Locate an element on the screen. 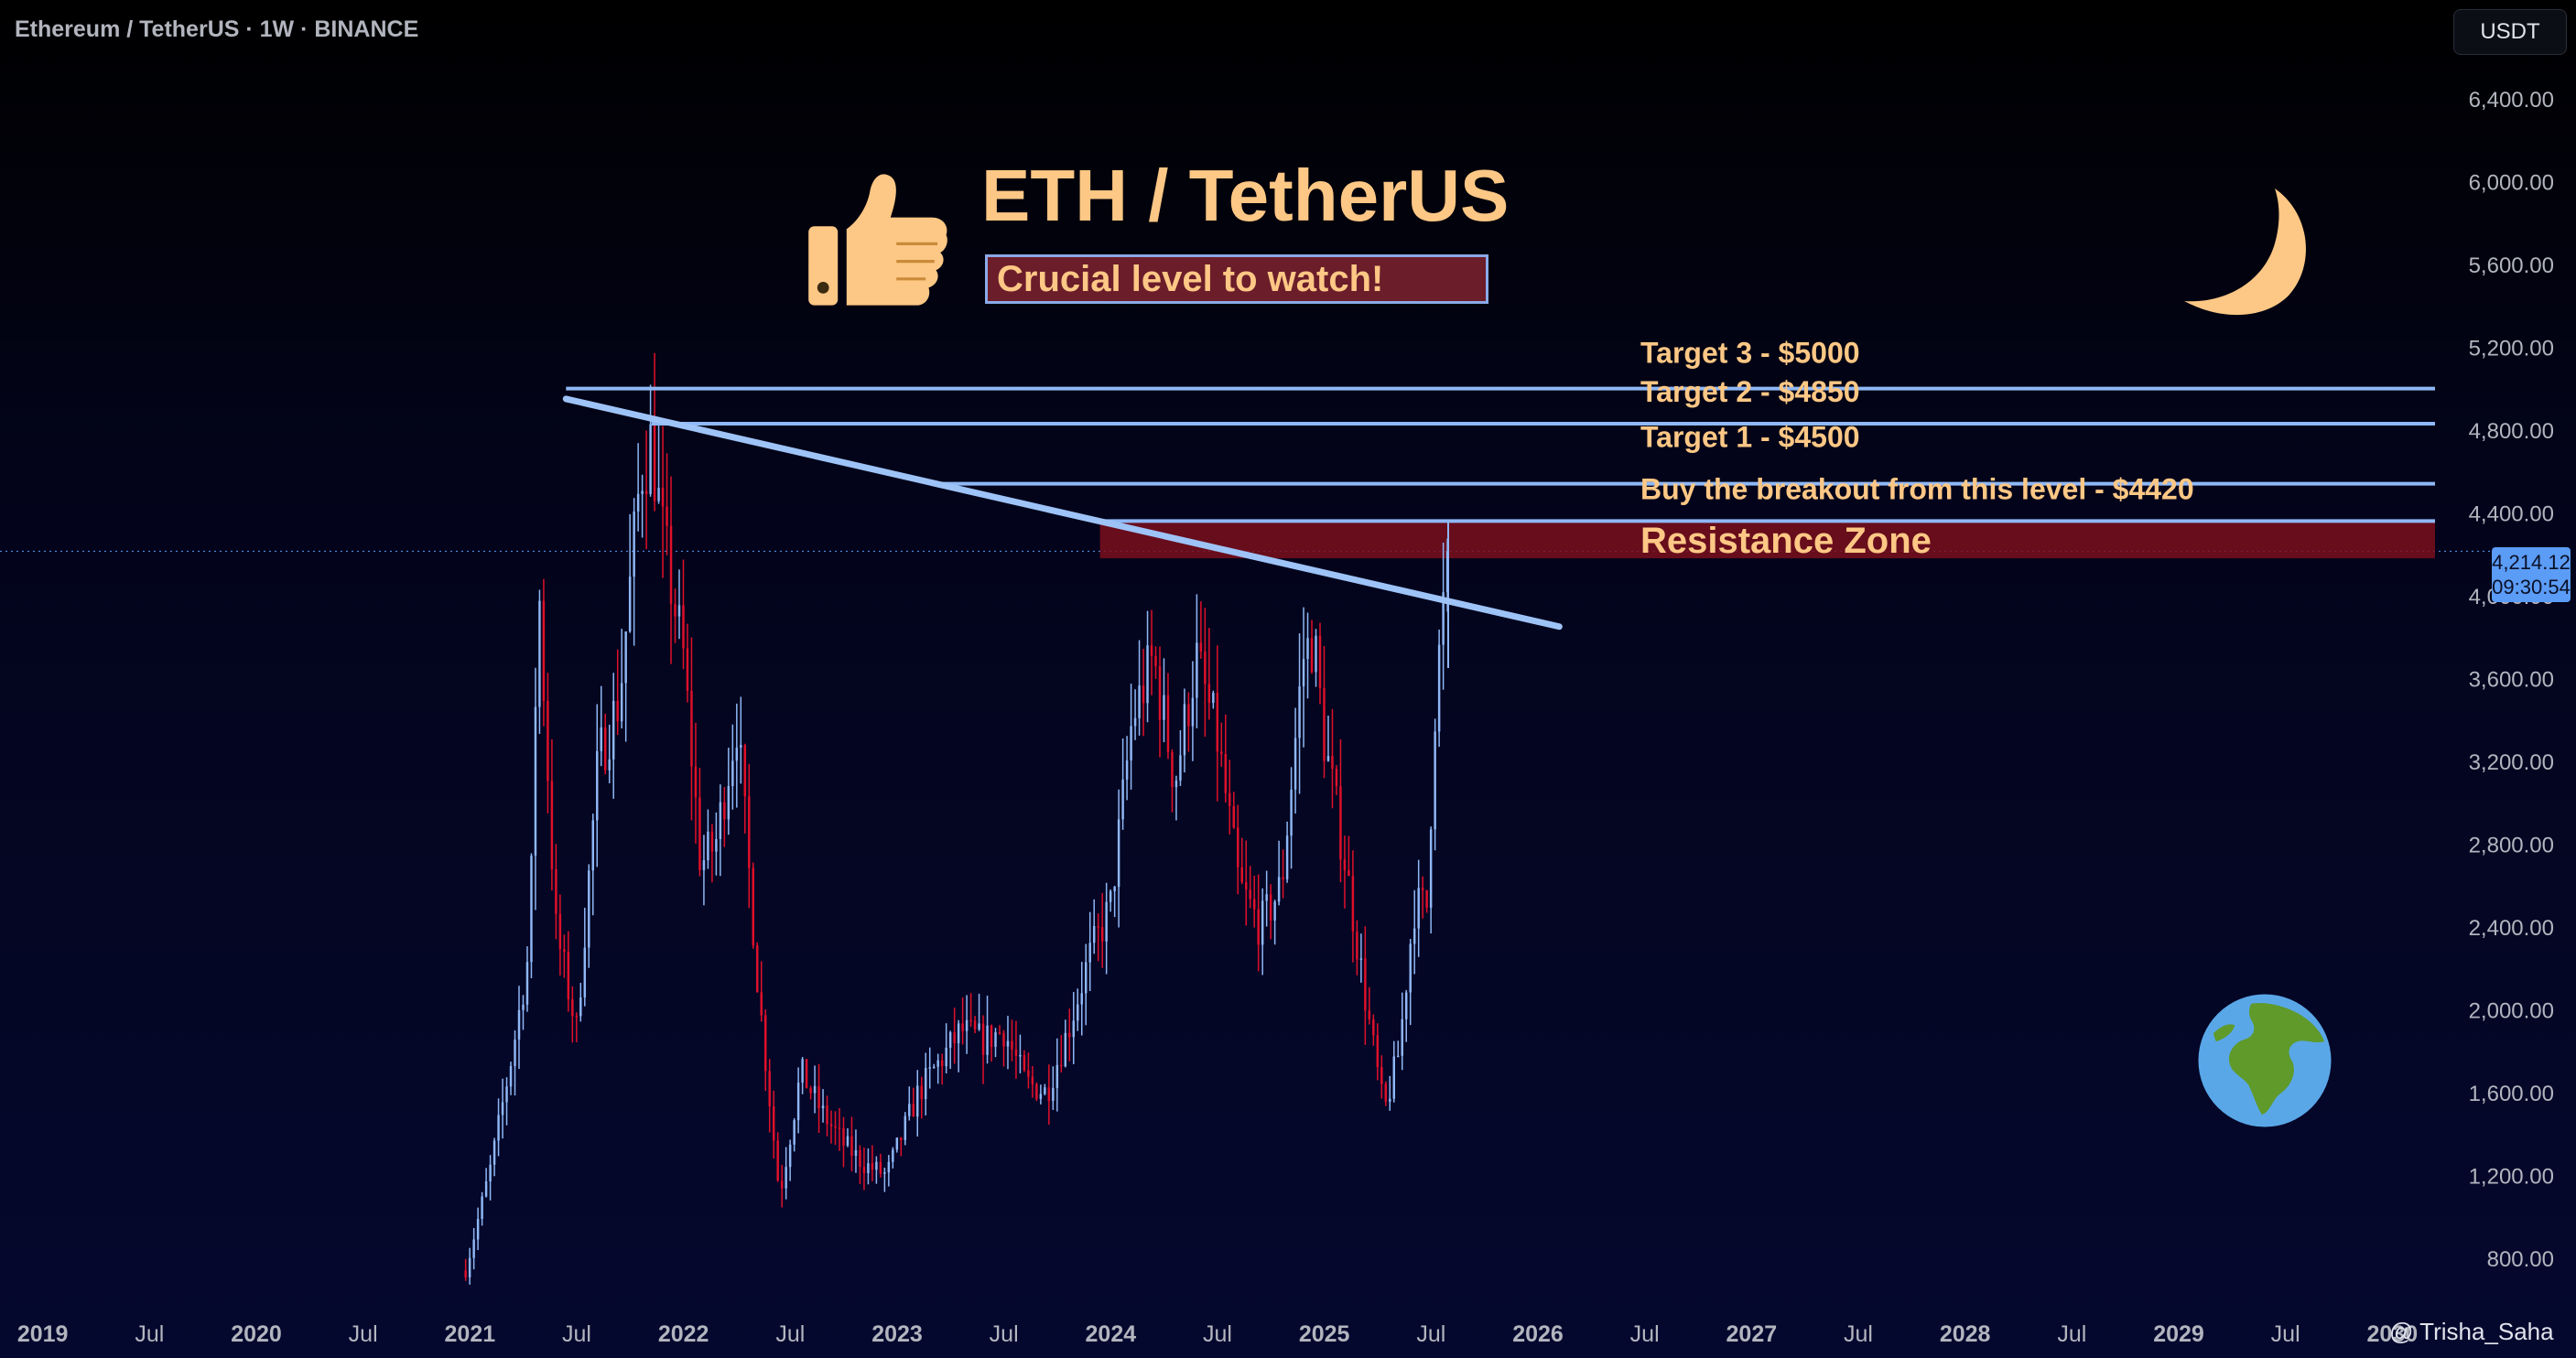 This screenshot has width=2576, height=1358. level-label: Target 3 - $5000 is located at coordinates (1750, 353).